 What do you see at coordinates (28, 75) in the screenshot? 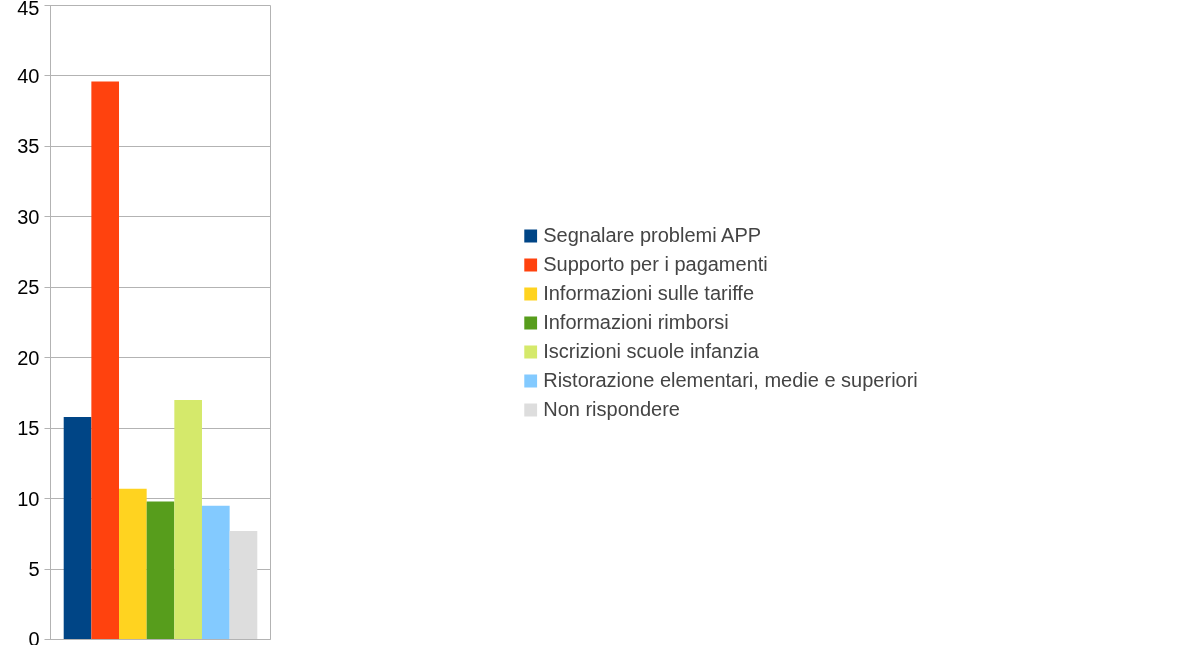
I see `y-tick-label: 40` at bounding box center [28, 75].